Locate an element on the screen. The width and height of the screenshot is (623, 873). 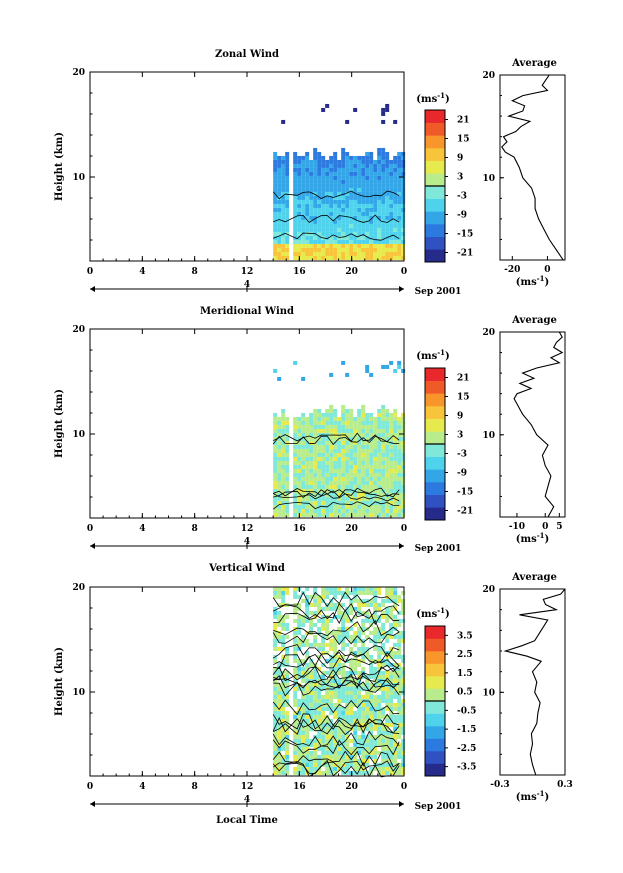
unit-superscript: -1 is located at coordinates (541, 793).